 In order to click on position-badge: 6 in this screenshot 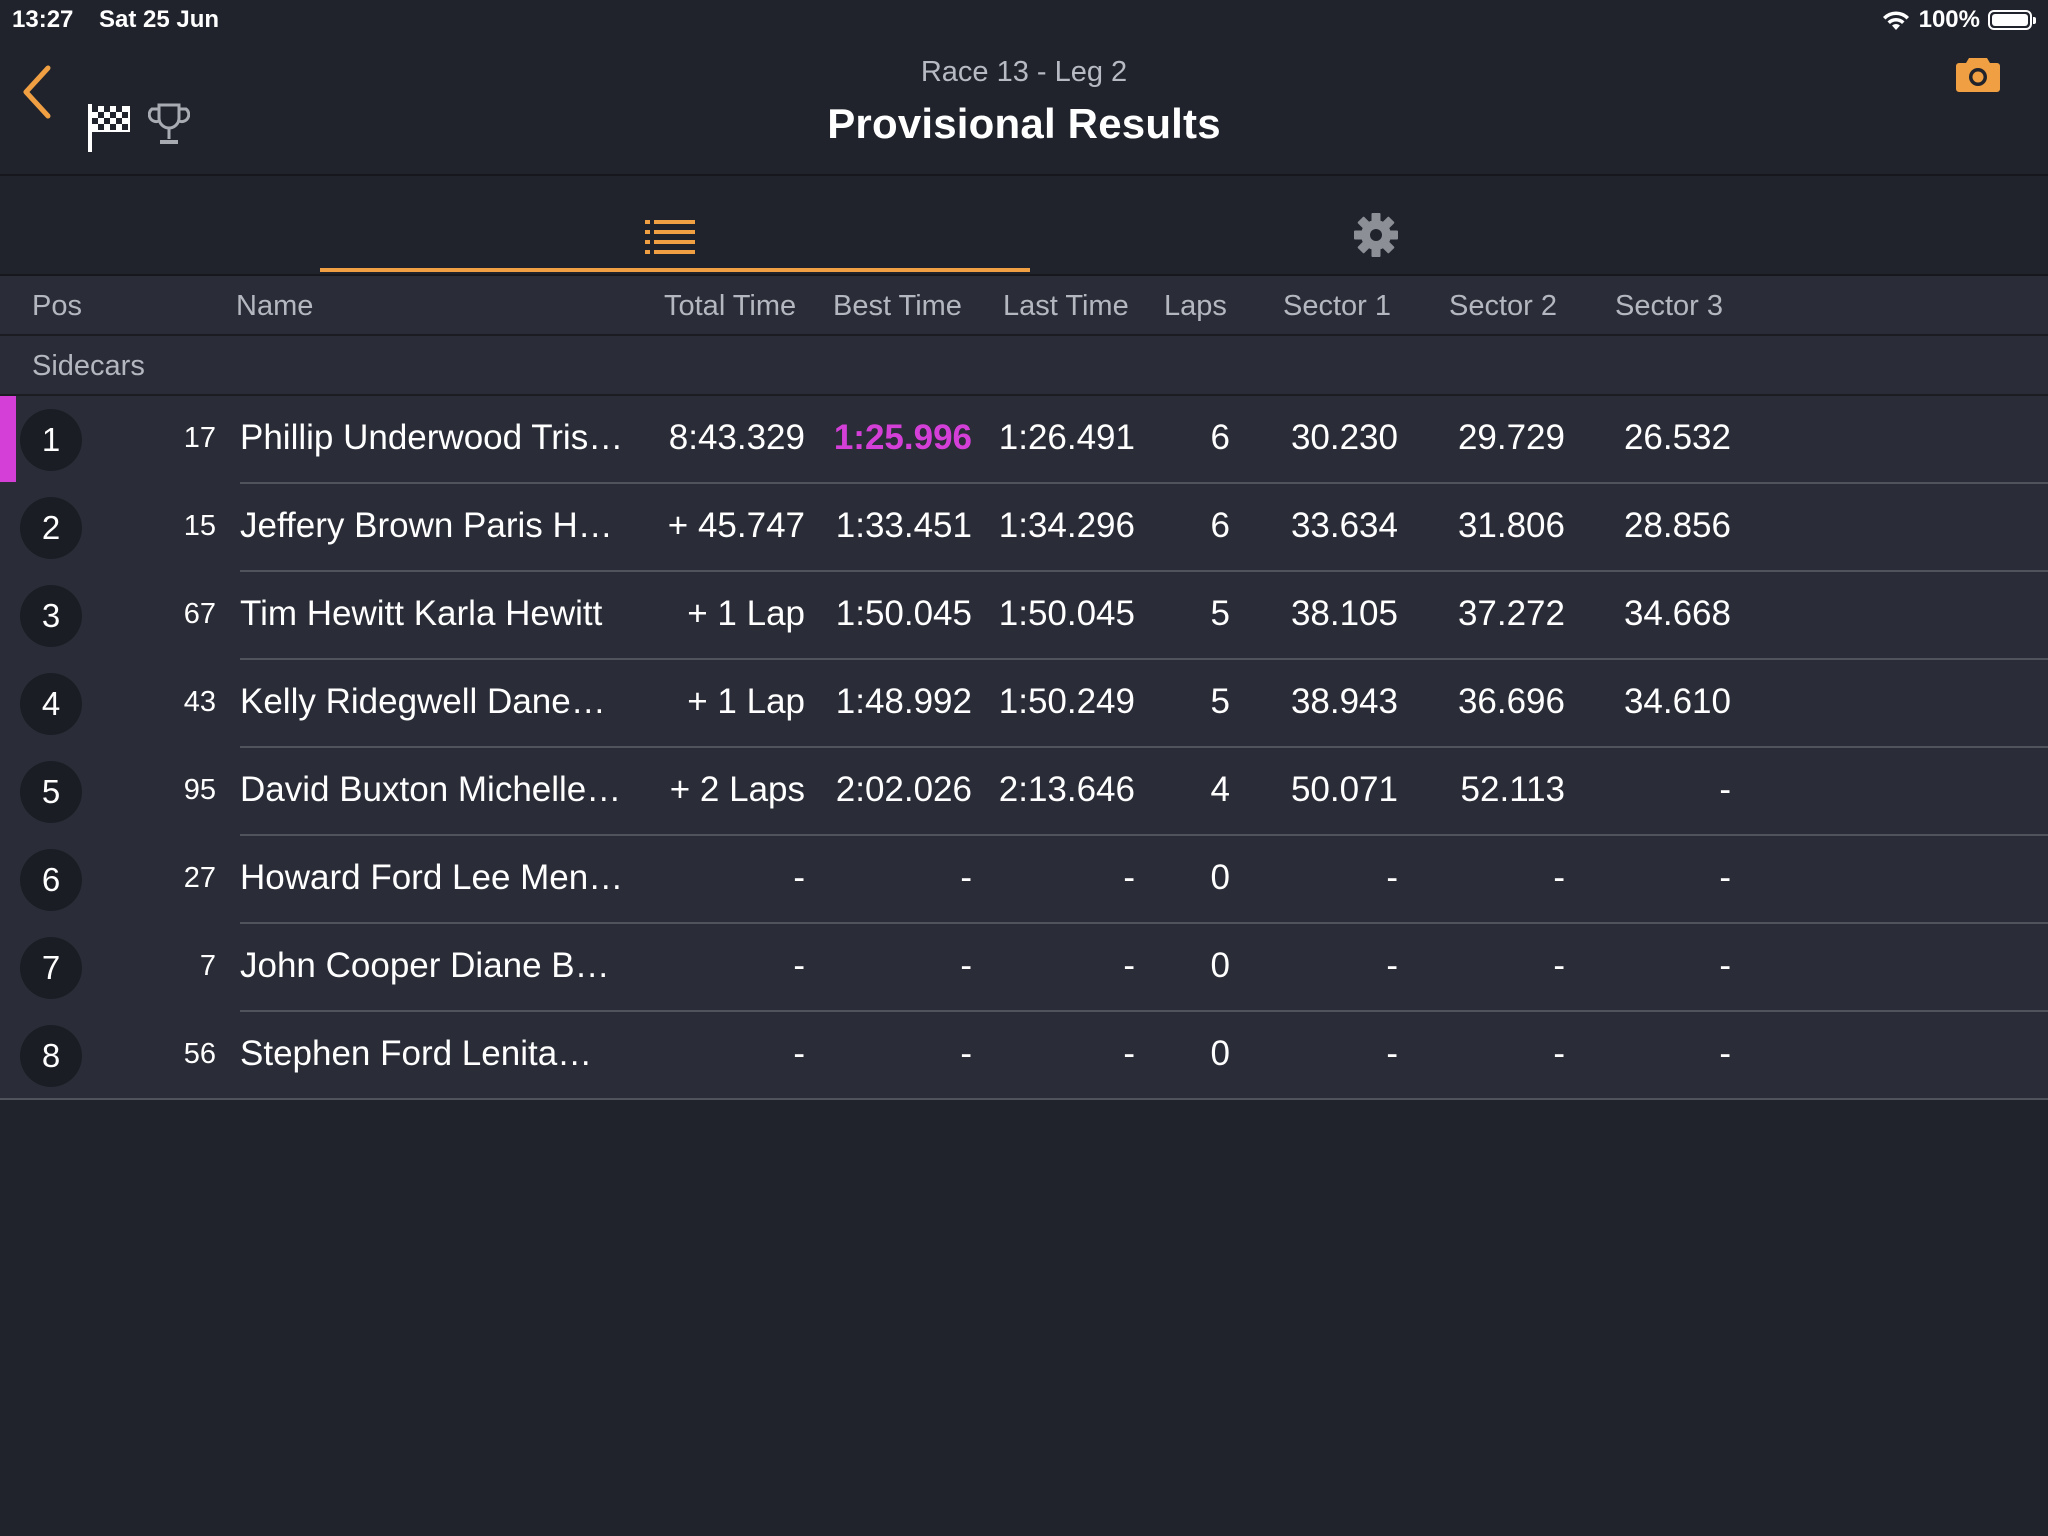, I will do `click(51, 880)`.